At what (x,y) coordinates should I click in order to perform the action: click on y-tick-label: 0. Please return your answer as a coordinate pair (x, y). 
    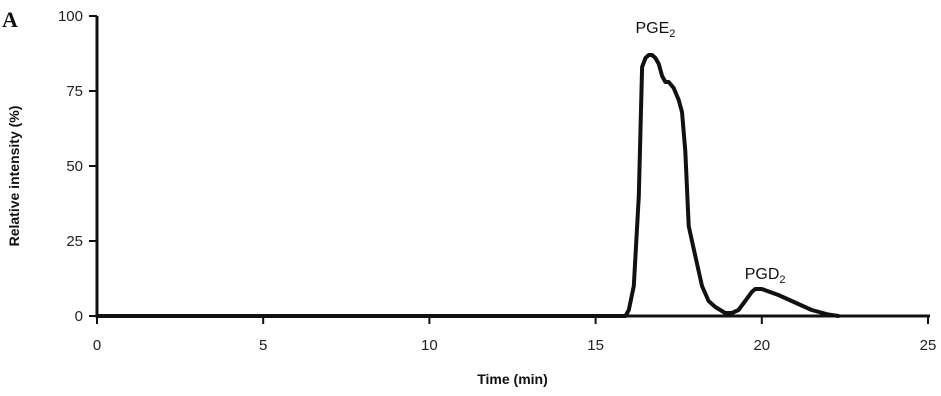
    Looking at the image, I should click on (79, 316).